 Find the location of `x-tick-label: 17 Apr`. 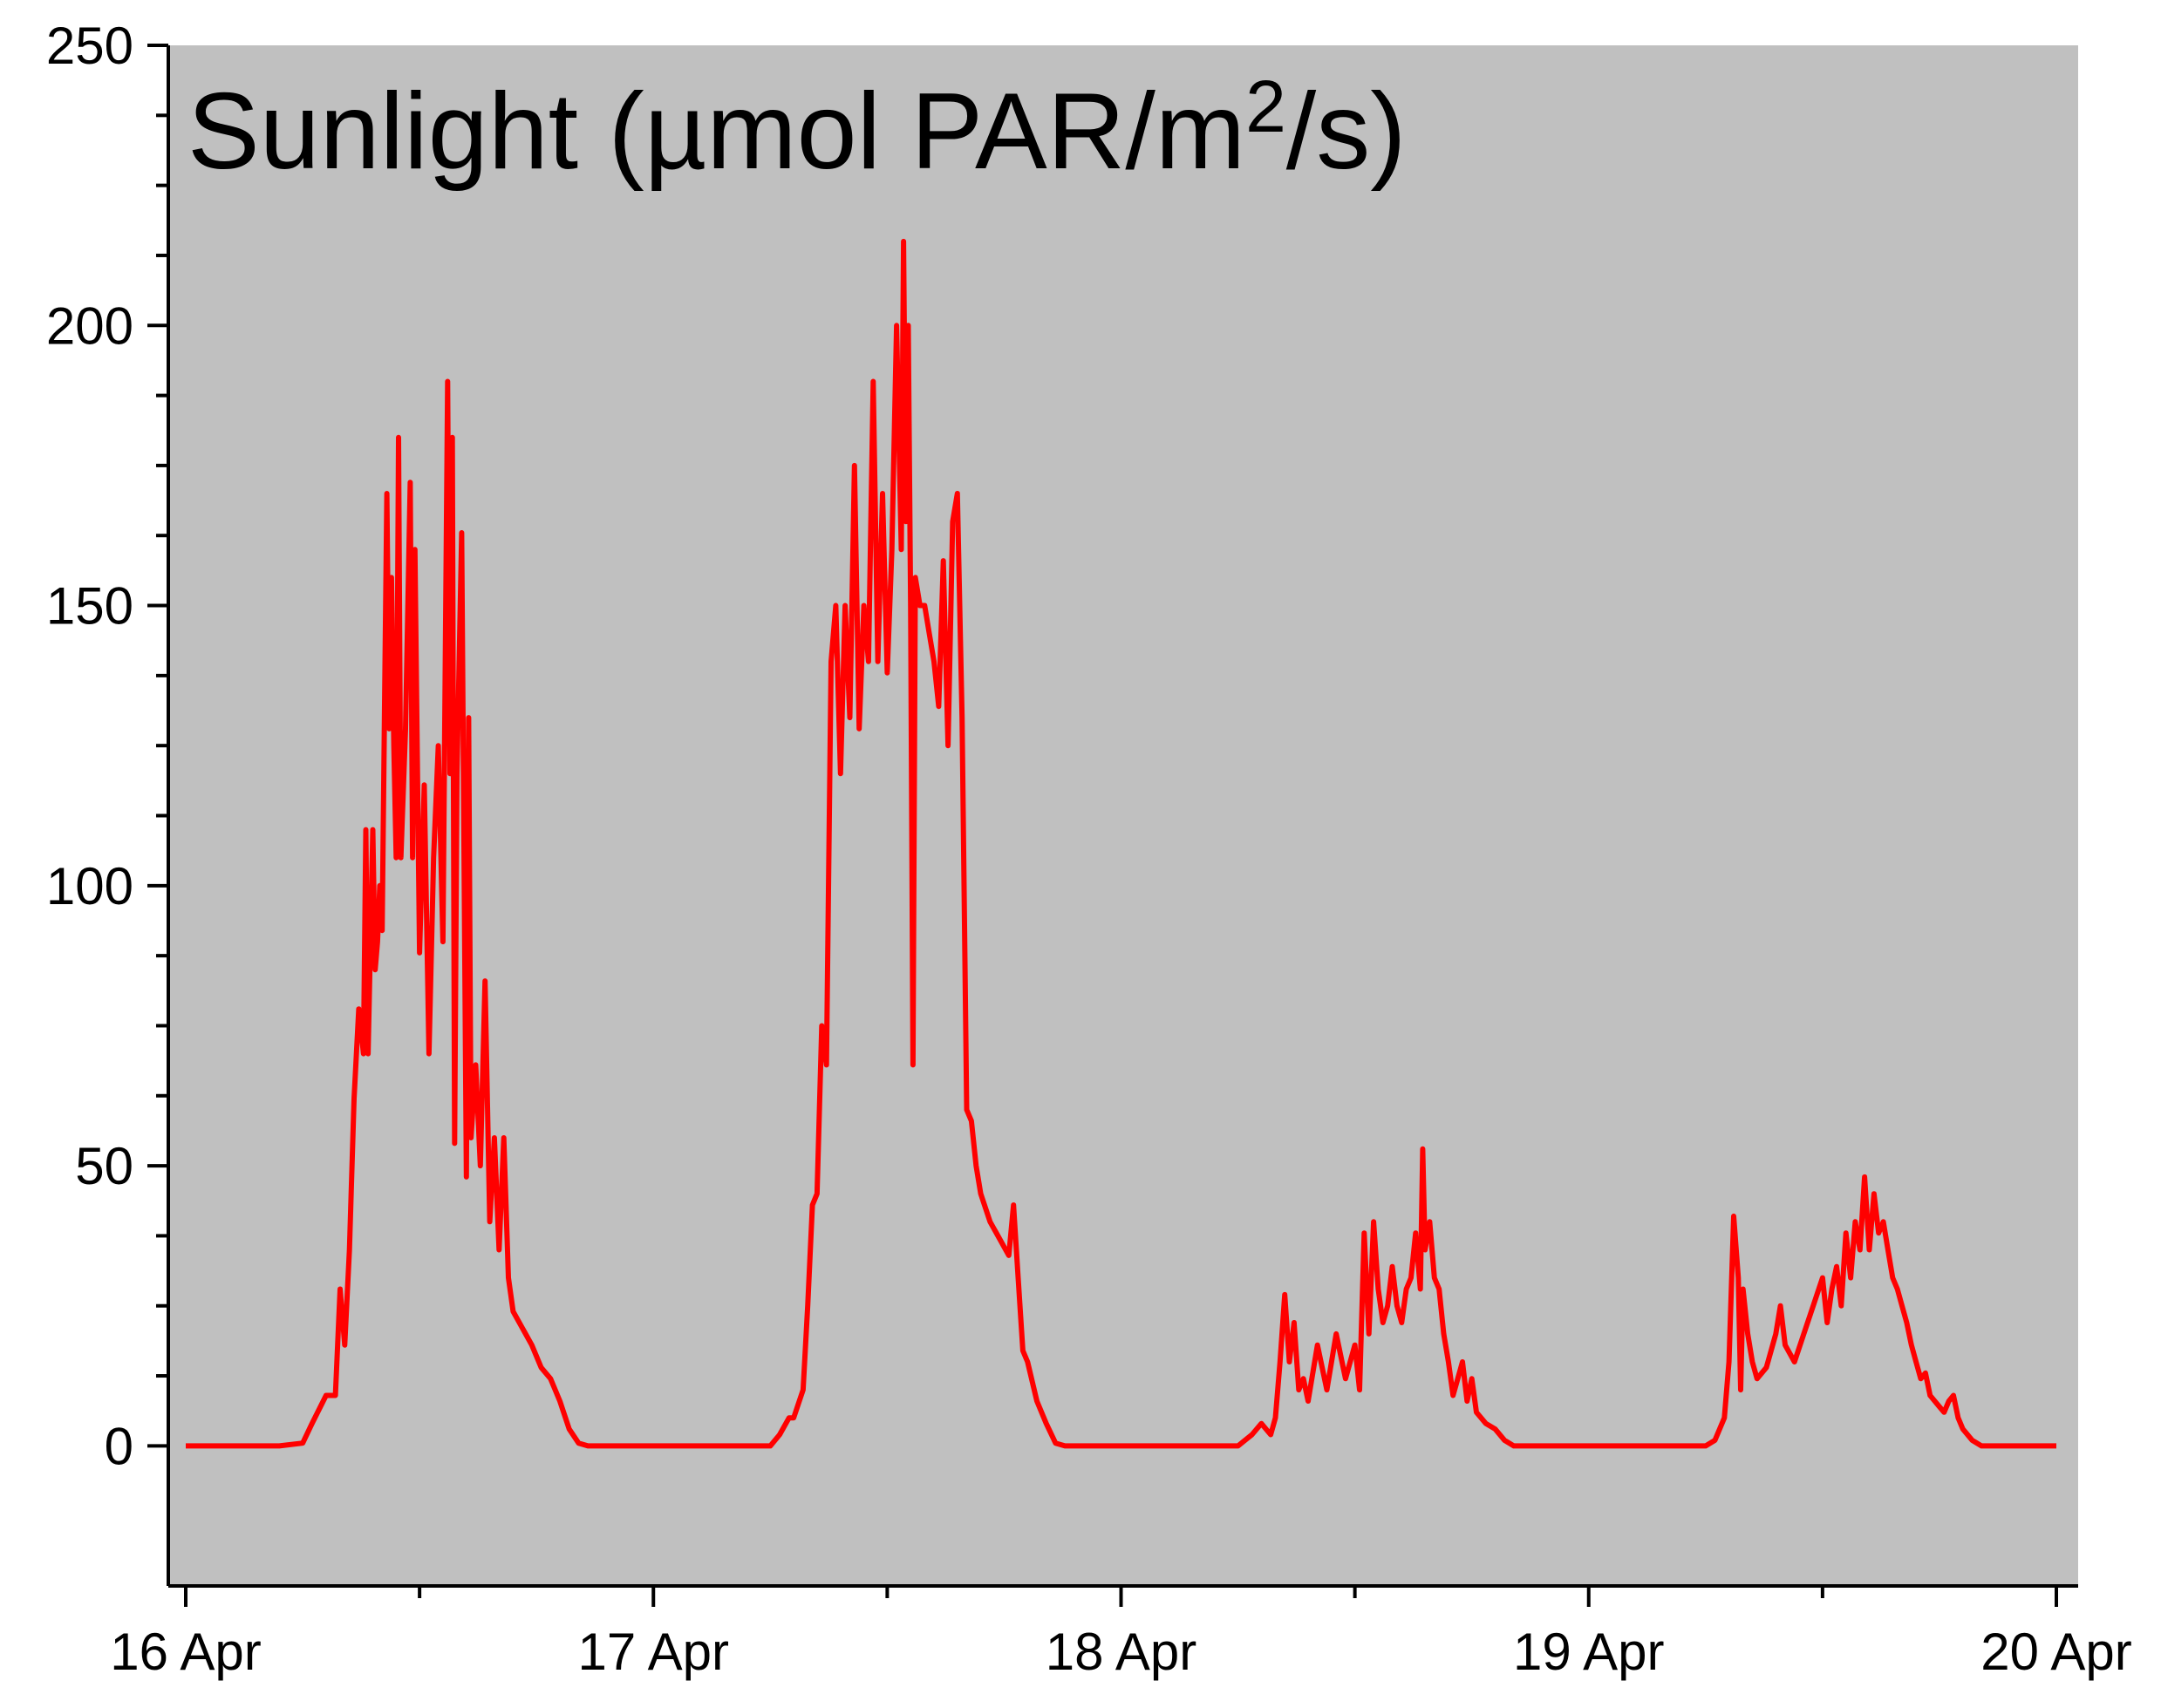

x-tick-label: 17 Apr is located at coordinates (653, 1652).